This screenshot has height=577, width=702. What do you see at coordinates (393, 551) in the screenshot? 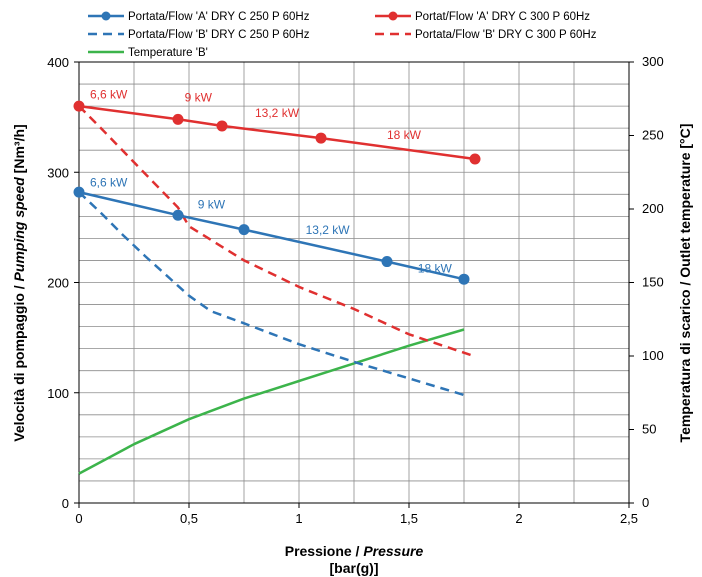
I see `x-axis-title-italic: Pressure` at bounding box center [393, 551].